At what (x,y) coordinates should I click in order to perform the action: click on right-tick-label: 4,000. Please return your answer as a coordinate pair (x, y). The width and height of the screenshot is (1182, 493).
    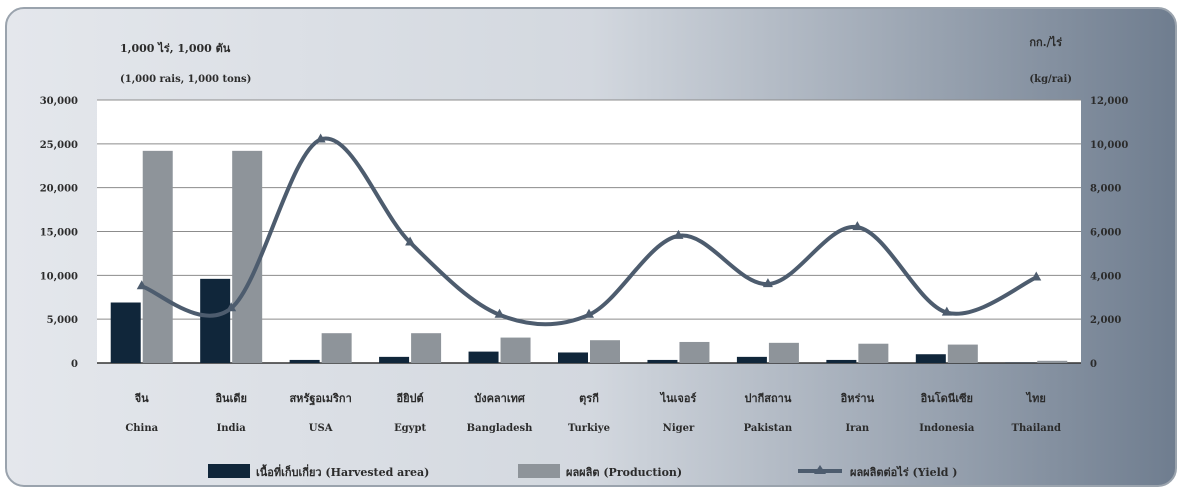
    Looking at the image, I should click on (1105, 276).